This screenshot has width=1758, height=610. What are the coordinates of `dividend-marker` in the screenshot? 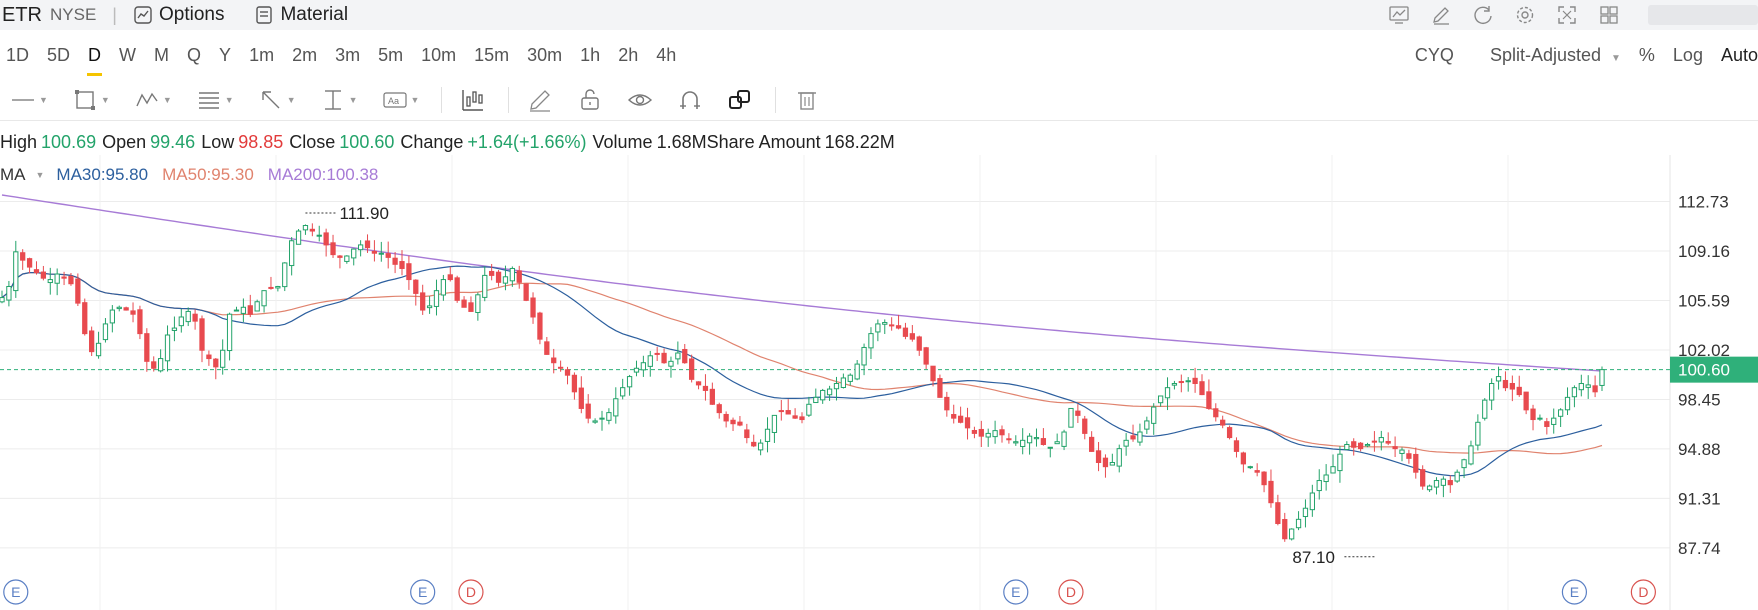 It's located at (1071, 592).